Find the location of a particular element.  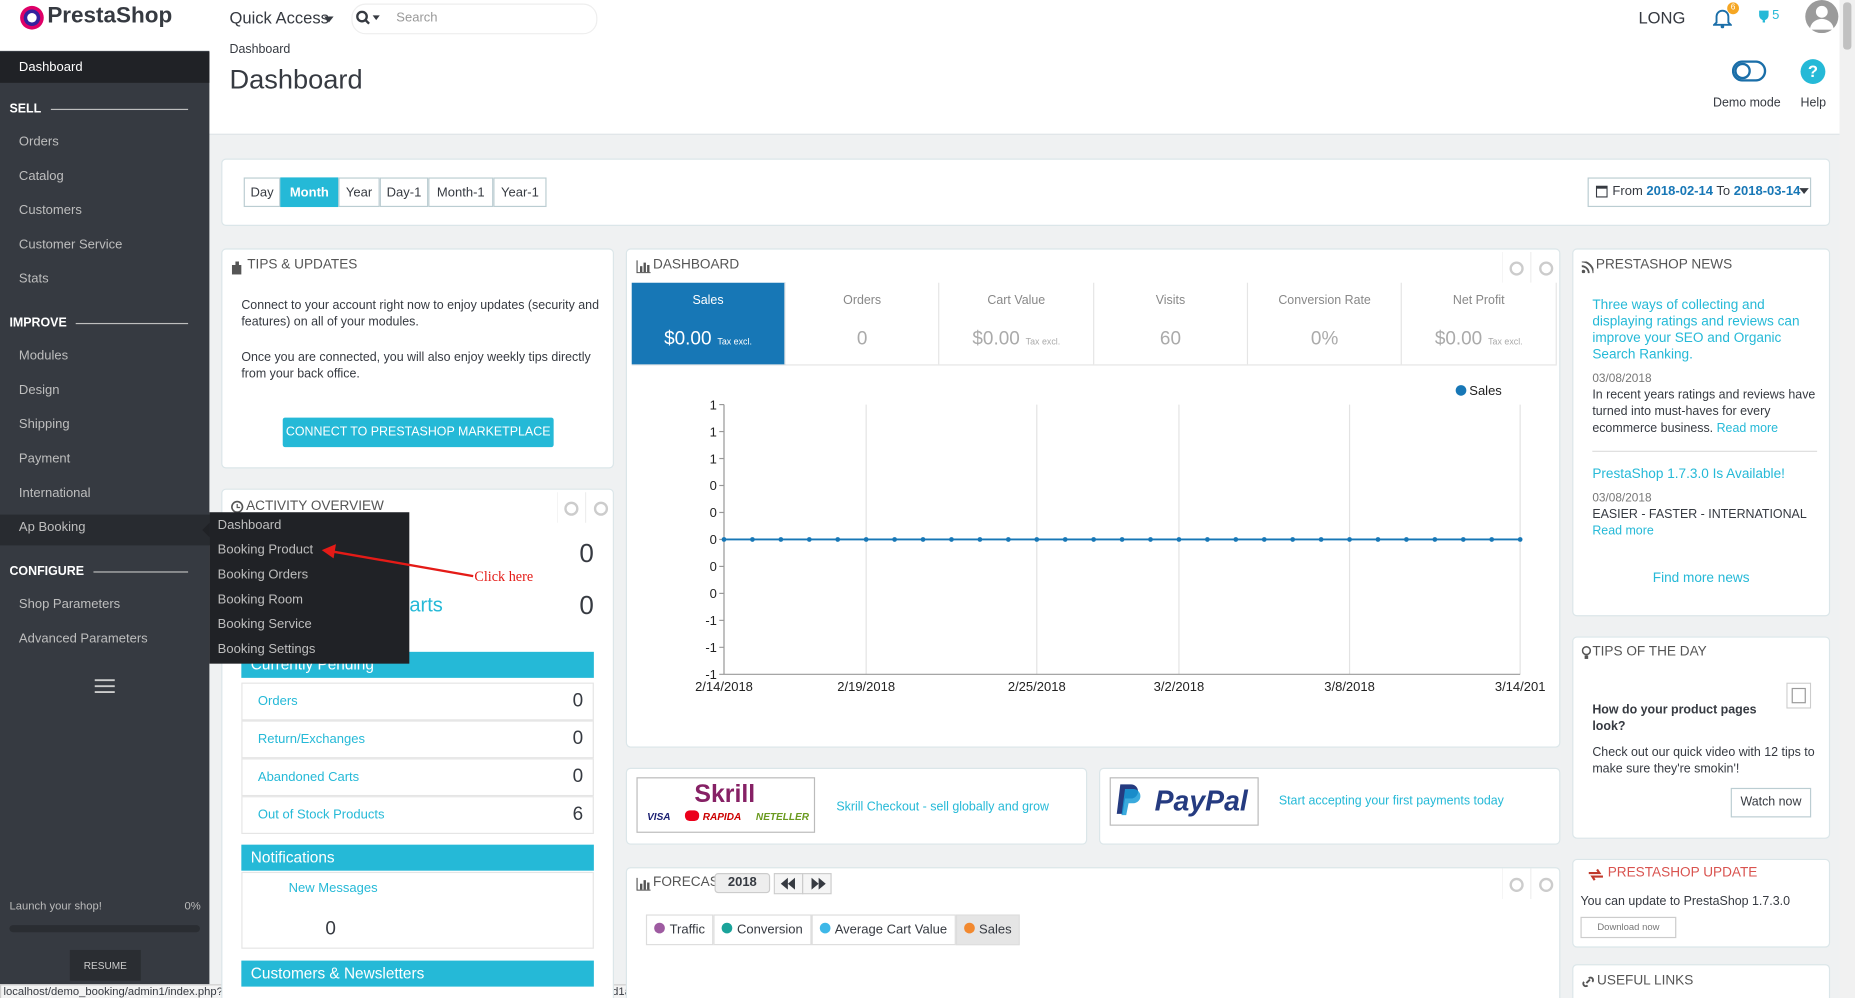

submenu-item: Booking Orders is located at coordinates (263, 575).